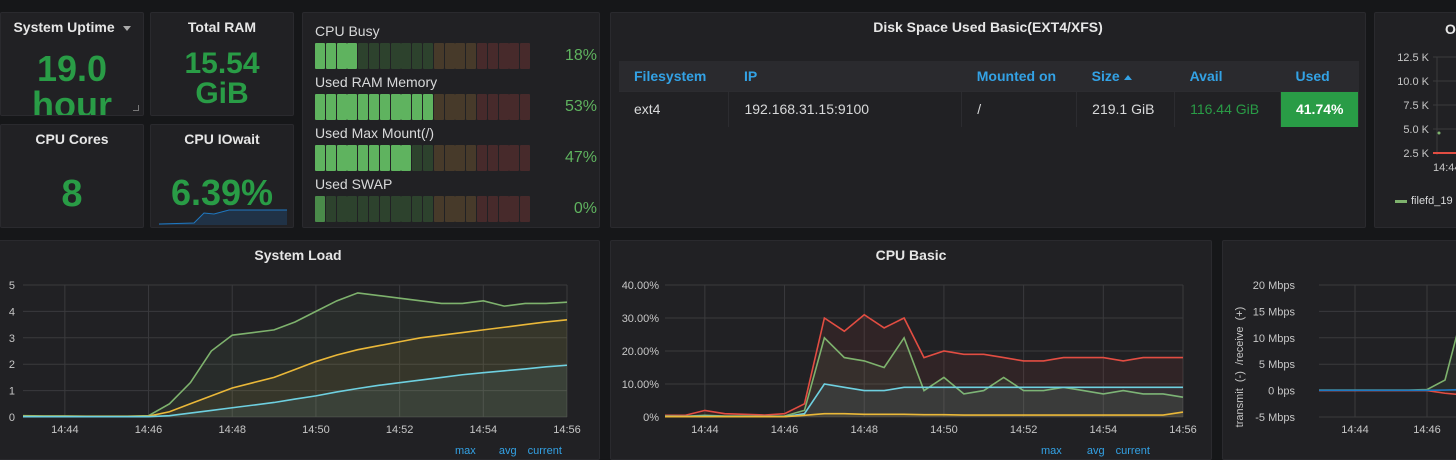  I want to click on x-tick-label: 14:46, so click(785, 430).